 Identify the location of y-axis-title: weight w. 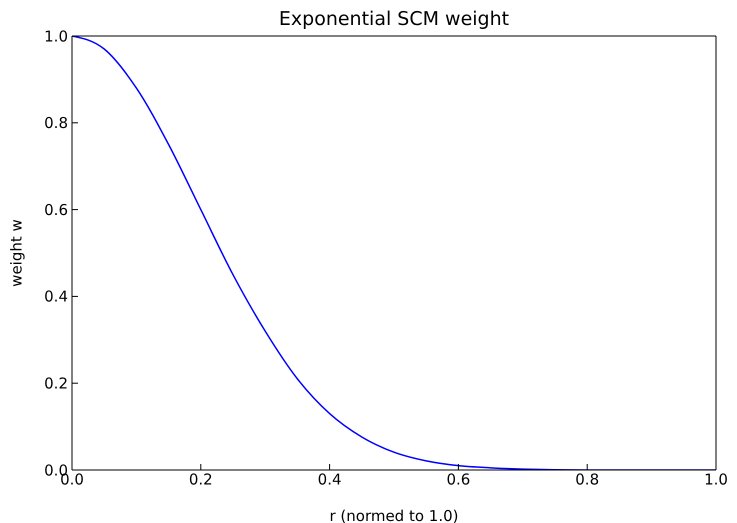
(16, 253).